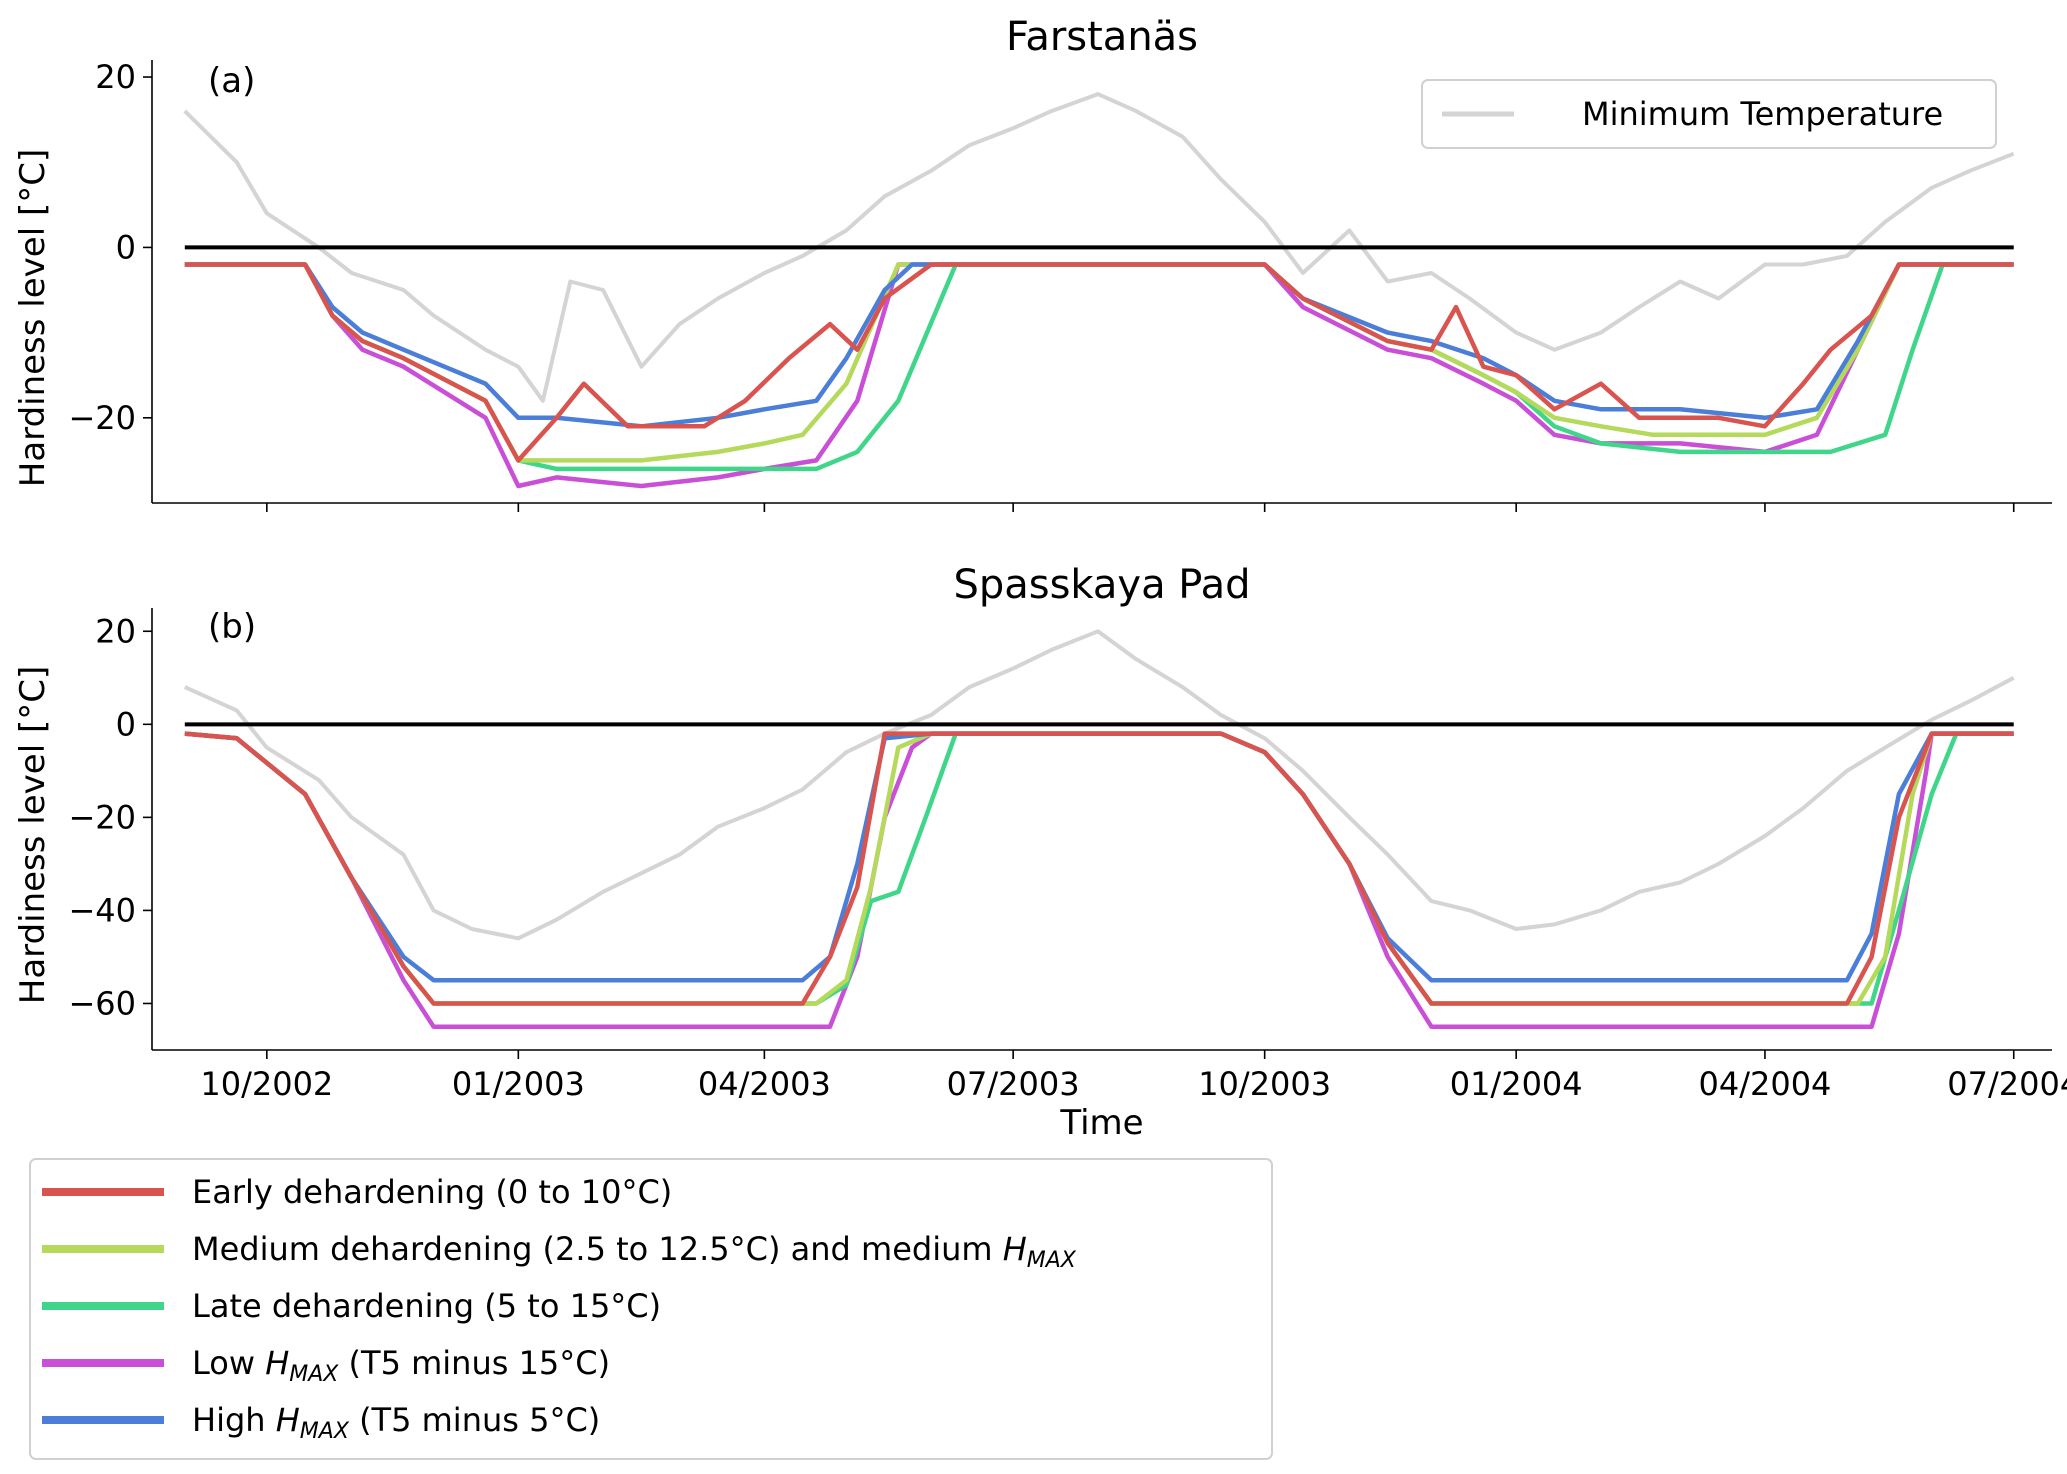  What do you see at coordinates (1101, 585) in the screenshot?
I see `panel-b-title: Spasskaya Pad` at bounding box center [1101, 585].